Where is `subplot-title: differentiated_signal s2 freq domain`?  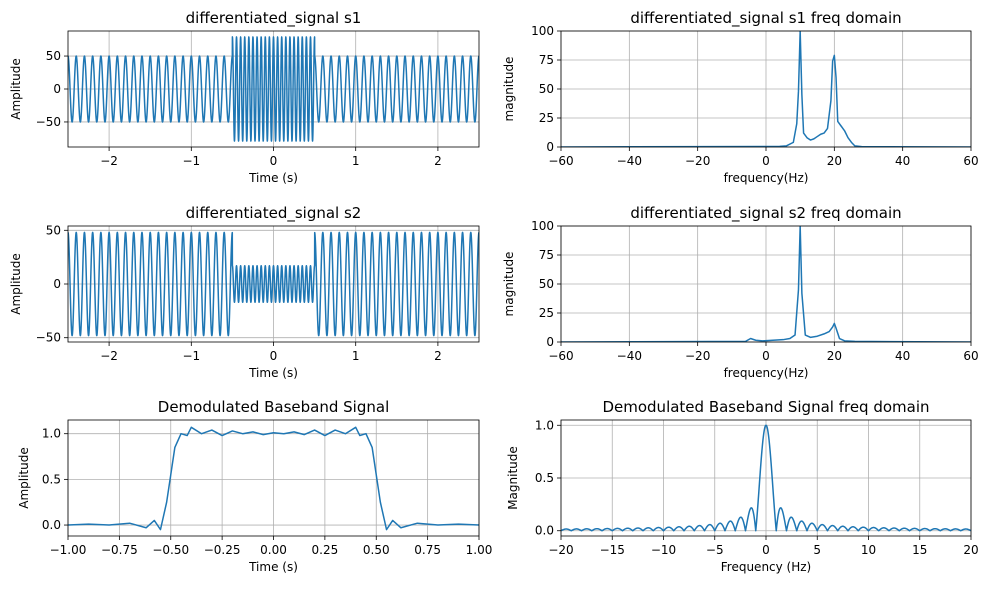 subplot-title: differentiated_signal s2 freq domain is located at coordinates (765, 213).